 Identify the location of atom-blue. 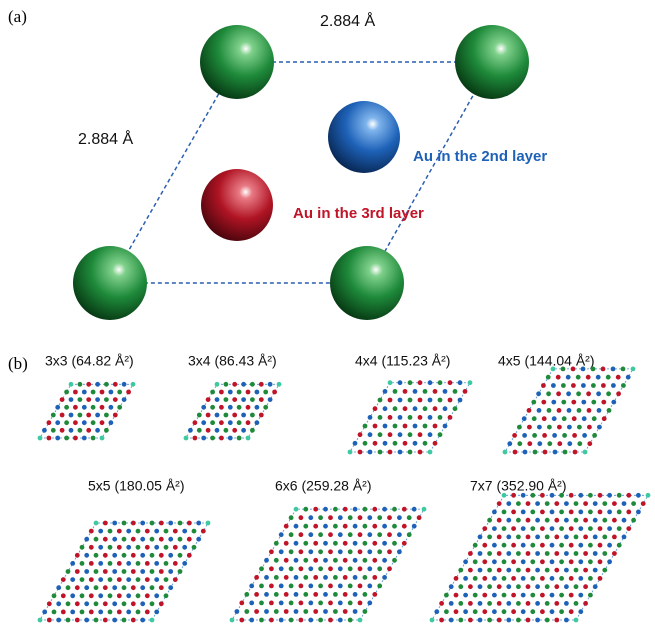
(364, 137).